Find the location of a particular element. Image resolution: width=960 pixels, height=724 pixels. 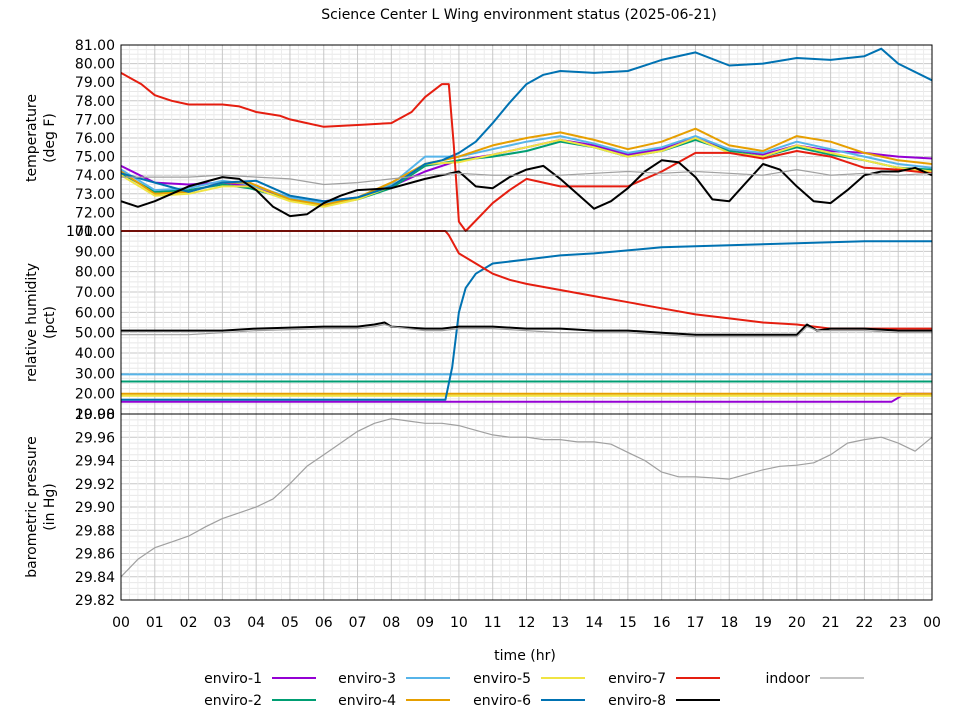

x-tick-label: 09 is located at coordinates (425, 623).